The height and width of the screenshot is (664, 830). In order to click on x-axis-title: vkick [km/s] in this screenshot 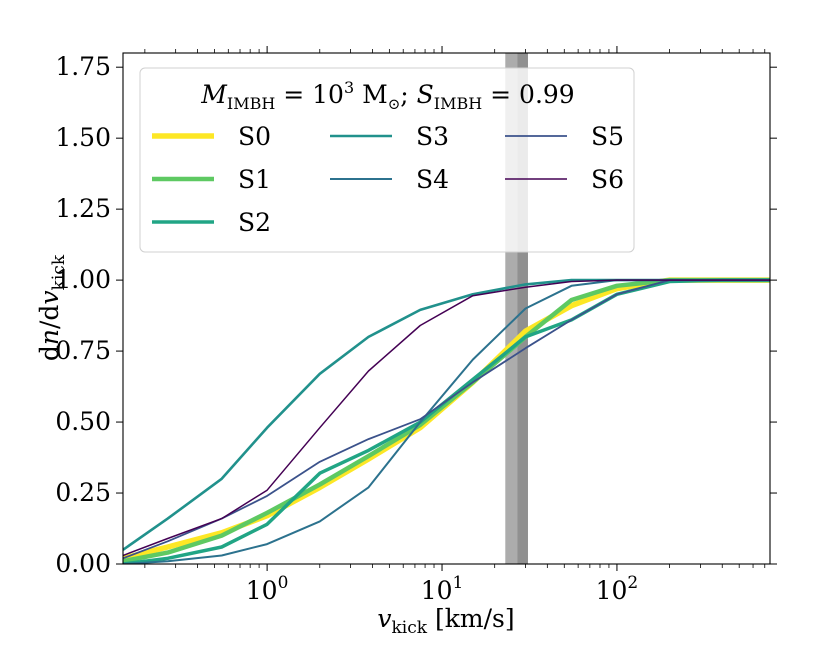, I will do `click(445, 621)`.